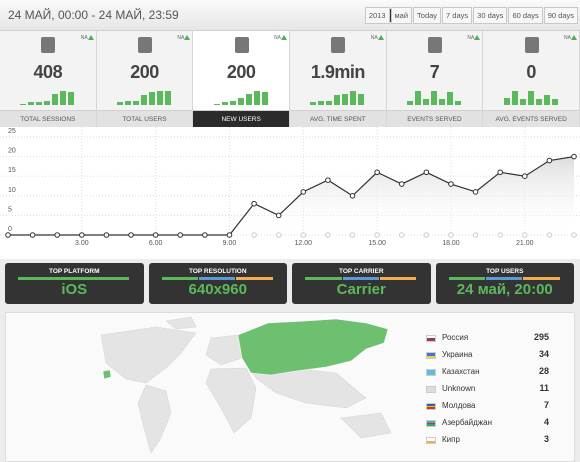  I want to click on country-name: Unknown, so click(459, 388).